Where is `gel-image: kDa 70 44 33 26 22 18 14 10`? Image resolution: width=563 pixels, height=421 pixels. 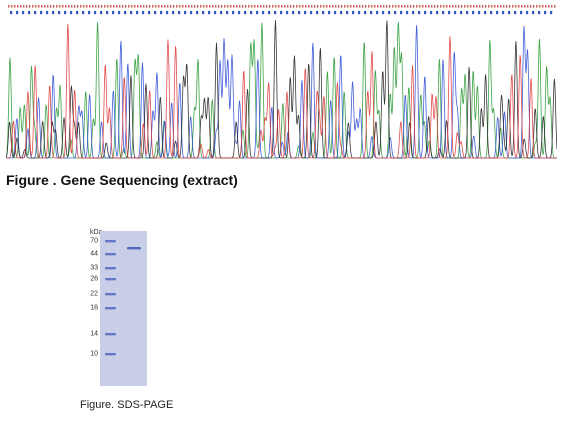
gel-image: kDa 70 44 33 26 22 18 14 10 is located at coordinates (118, 307).